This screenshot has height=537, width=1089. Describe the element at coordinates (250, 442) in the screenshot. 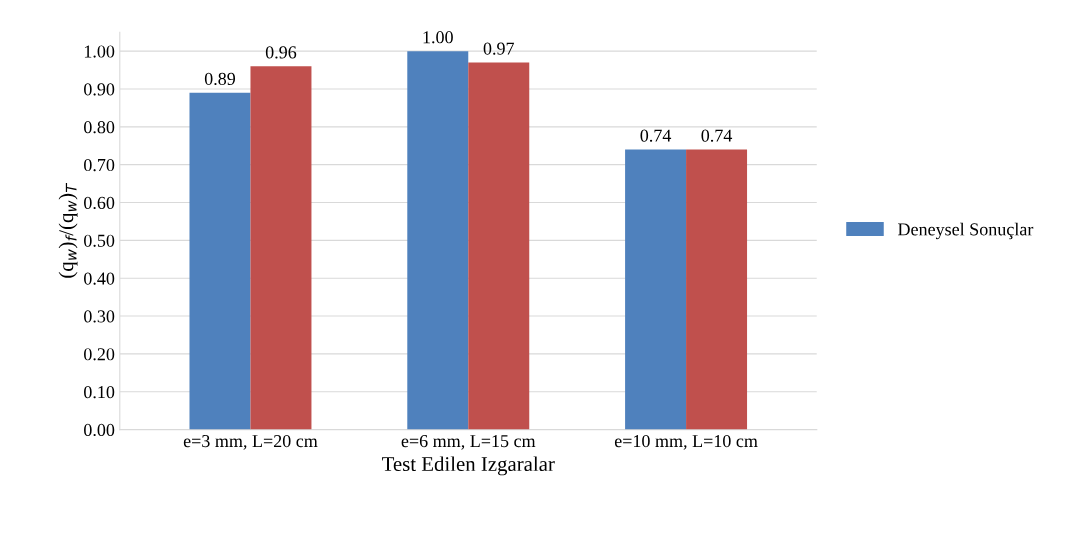

I see `x-tick-label: e=3 mm, L=20 cm` at that location.